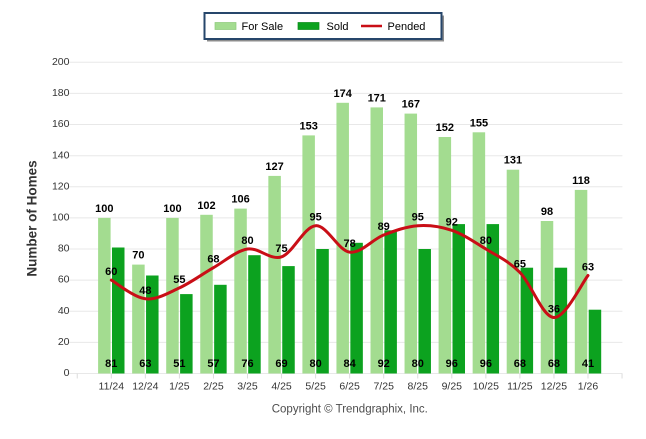 The width and height of the screenshot is (646, 439). I want to click on svg-text: 84, so click(350, 364).